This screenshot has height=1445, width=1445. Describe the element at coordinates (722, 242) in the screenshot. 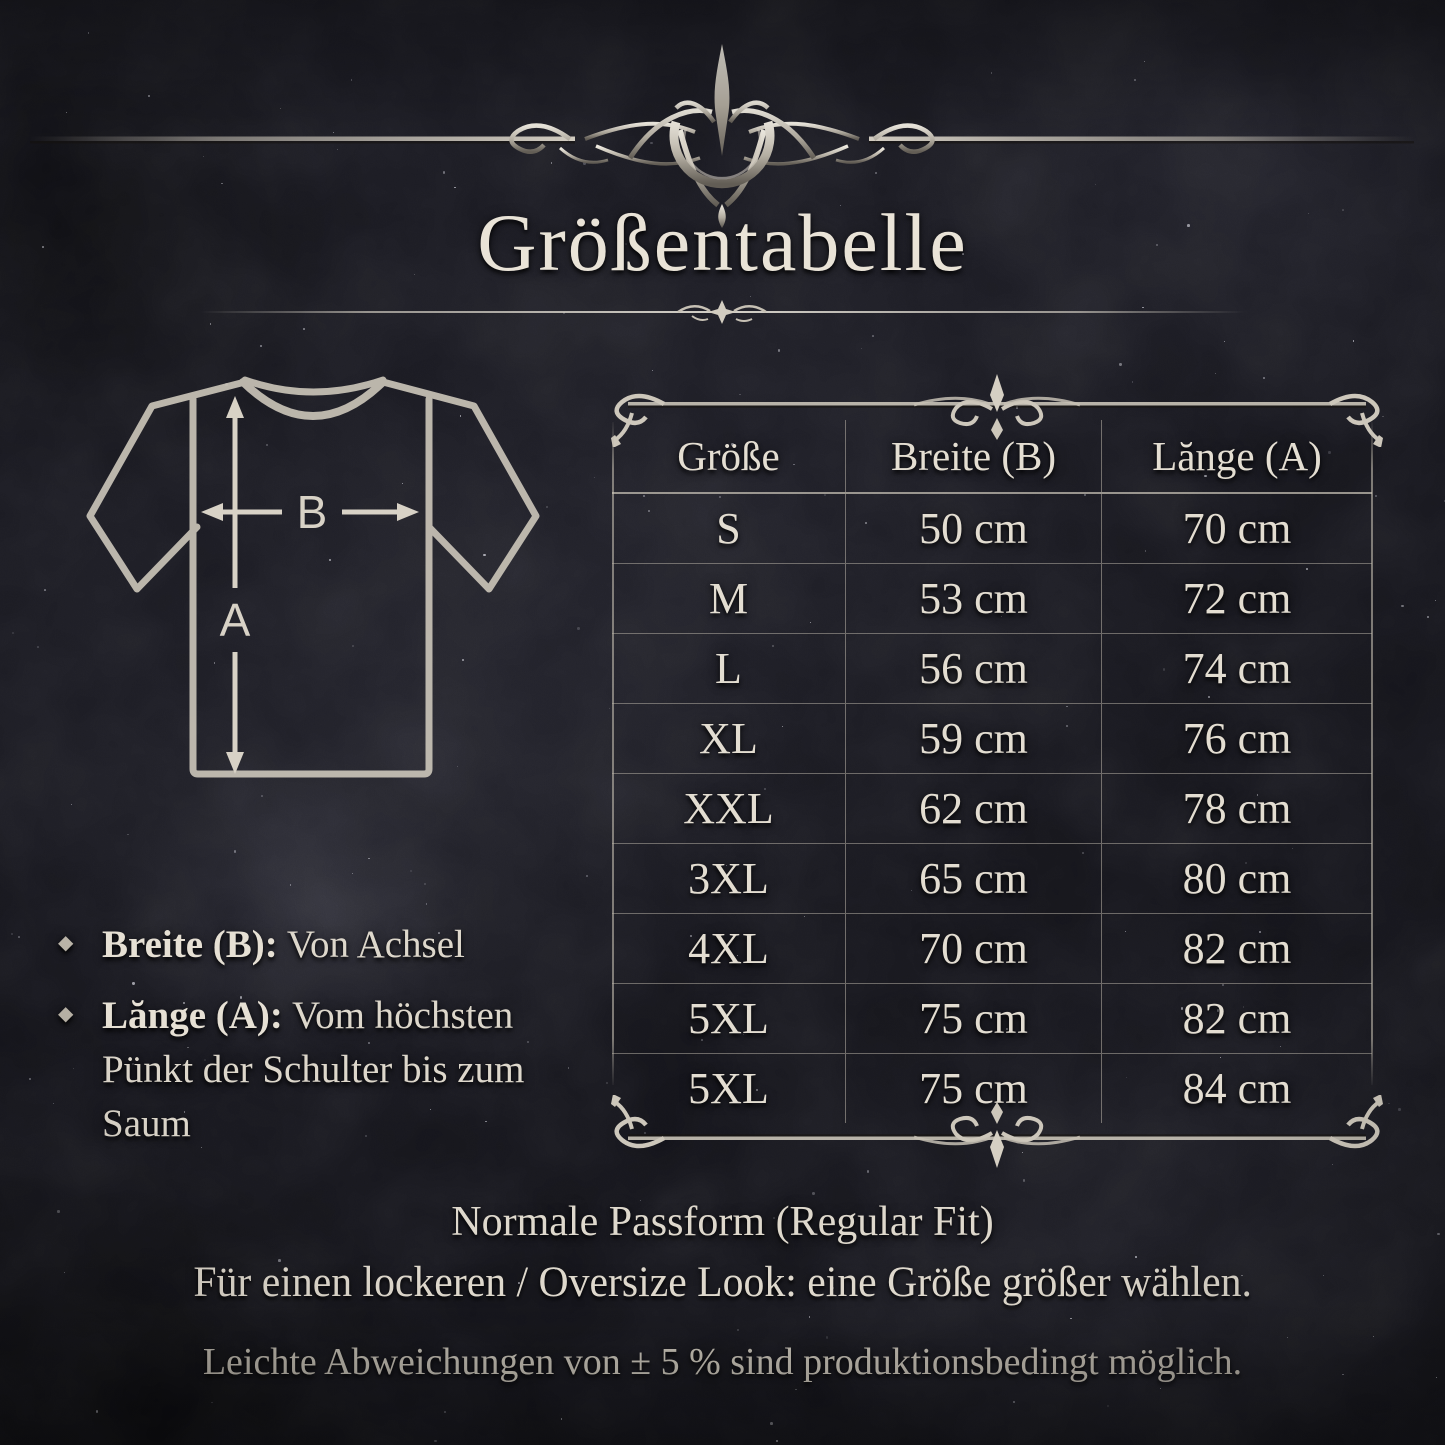

I see `page-title: Größentabelle` at that location.